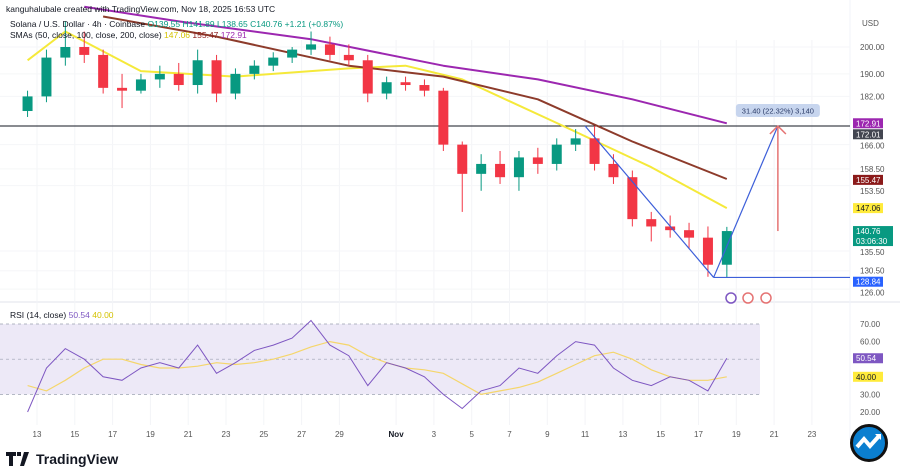 The height and width of the screenshot is (475, 900). What do you see at coordinates (79, 315) in the screenshot?
I see `rsi-value: 50.54` at bounding box center [79, 315].